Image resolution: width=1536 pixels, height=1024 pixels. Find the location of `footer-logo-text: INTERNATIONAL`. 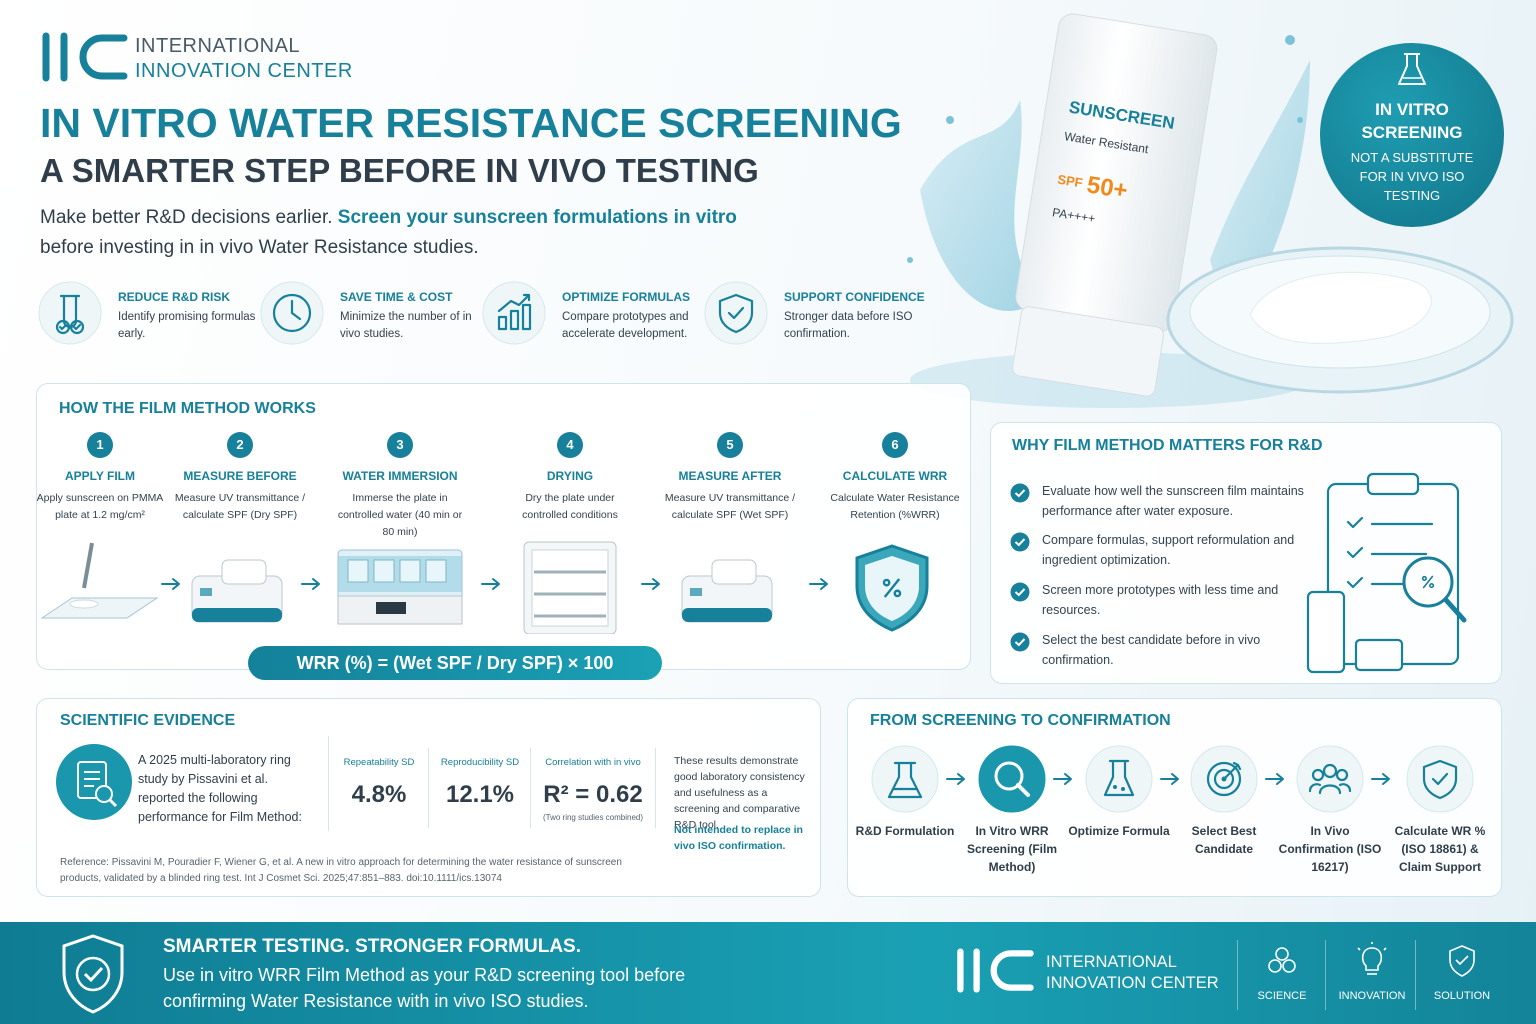

footer-logo-text: INTERNATIONAL is located at coordinates (1111, 962).